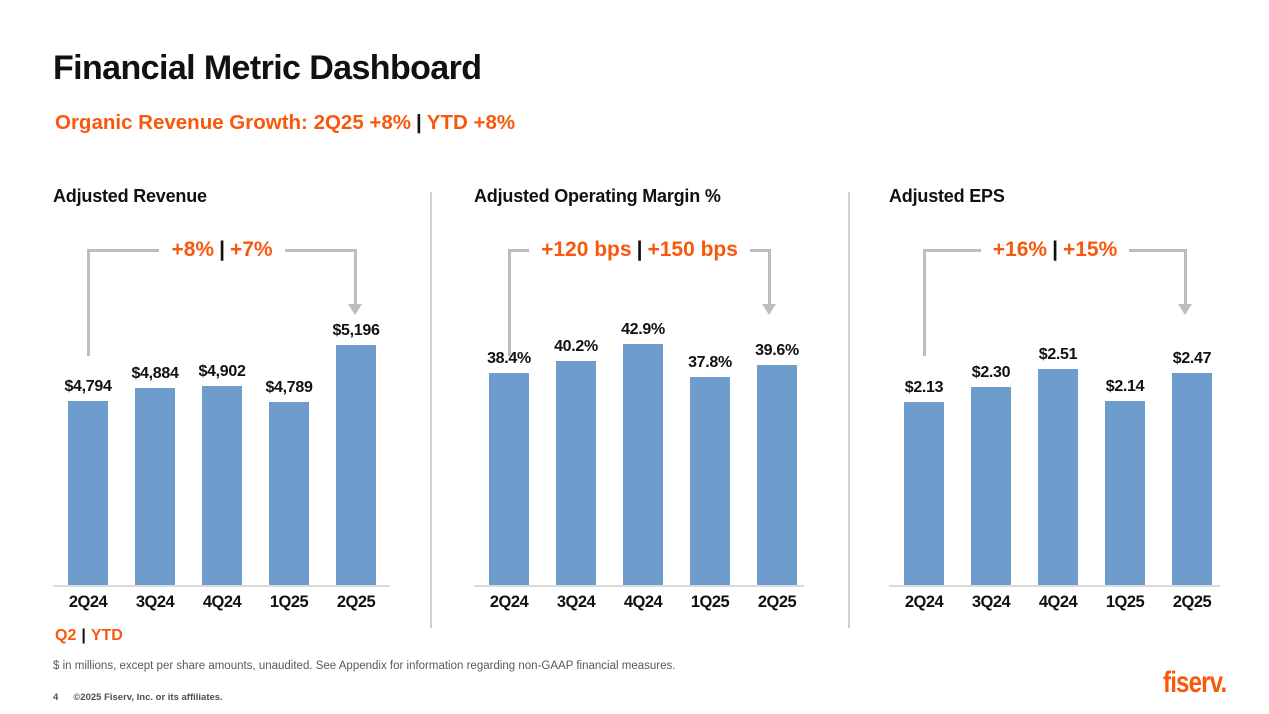  Describe the element at coordinates (777, 463) in the screenshot. I see `bar-group: 39.6%` at that location.